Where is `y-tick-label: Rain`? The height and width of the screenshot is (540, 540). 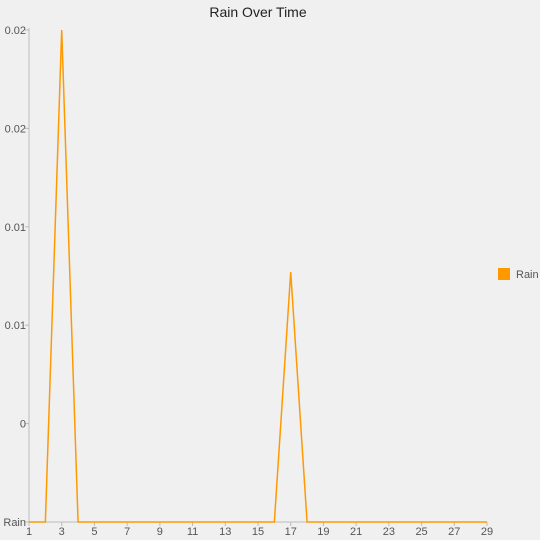 y-tick-label: Rain is located at coordinates (14, 523).